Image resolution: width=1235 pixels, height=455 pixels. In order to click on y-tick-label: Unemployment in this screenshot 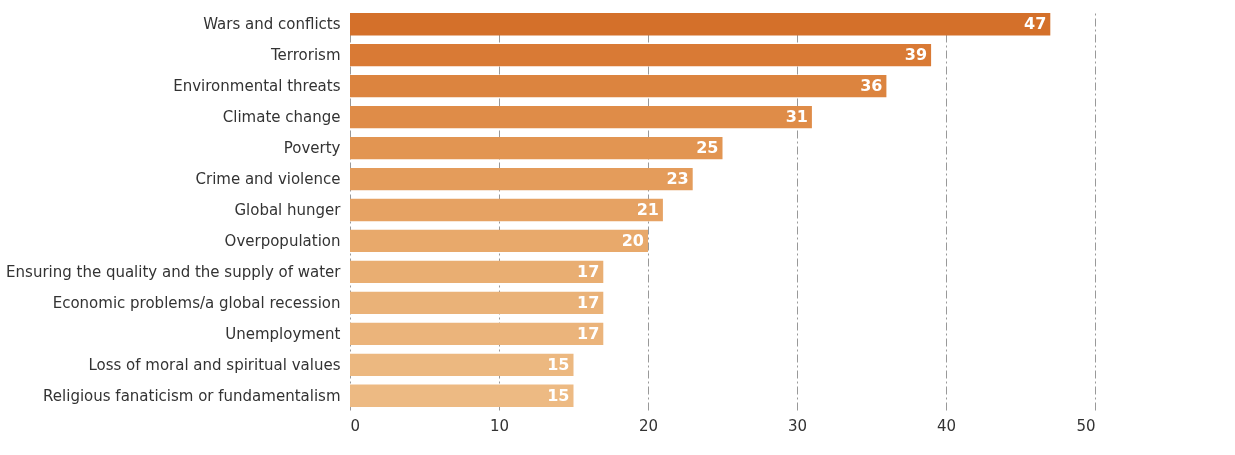, I will do `click(283, 333)`.